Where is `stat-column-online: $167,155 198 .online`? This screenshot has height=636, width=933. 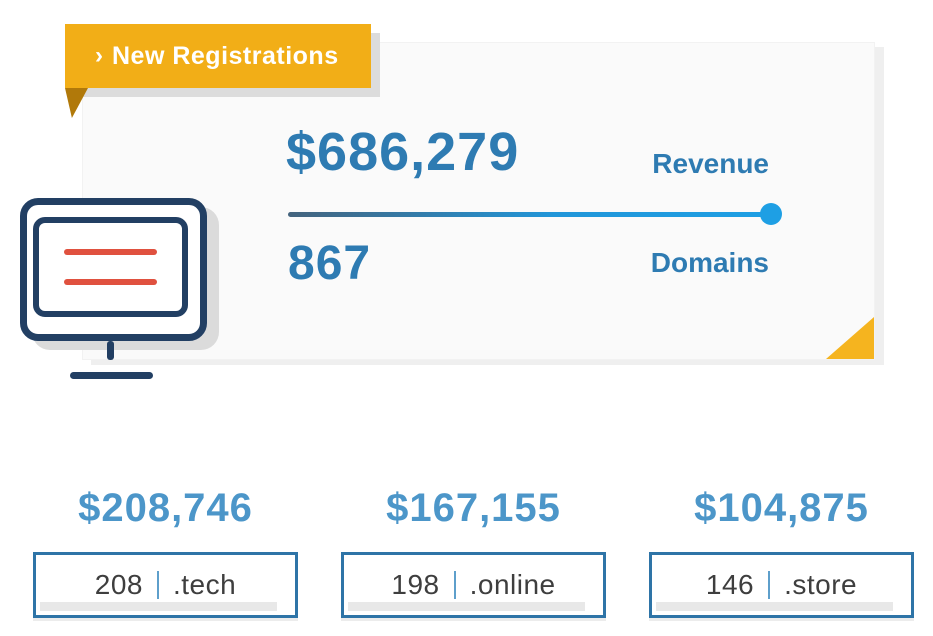 stat-column-online: $167,155 198 .online is located at coordinates (473, 553).